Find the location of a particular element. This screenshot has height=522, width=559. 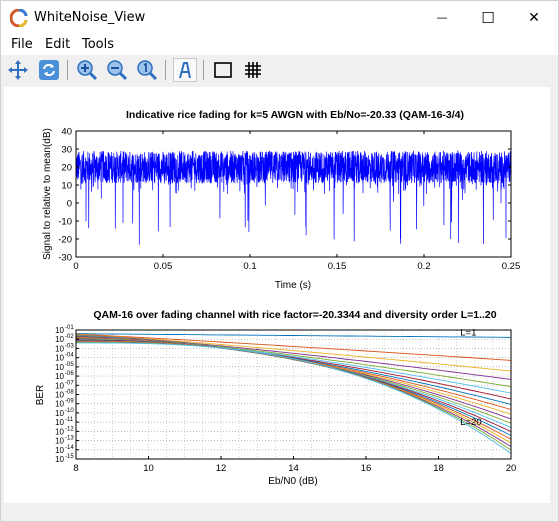

ber-ytick-exponent: -02 is located at coordinates (69, 337).